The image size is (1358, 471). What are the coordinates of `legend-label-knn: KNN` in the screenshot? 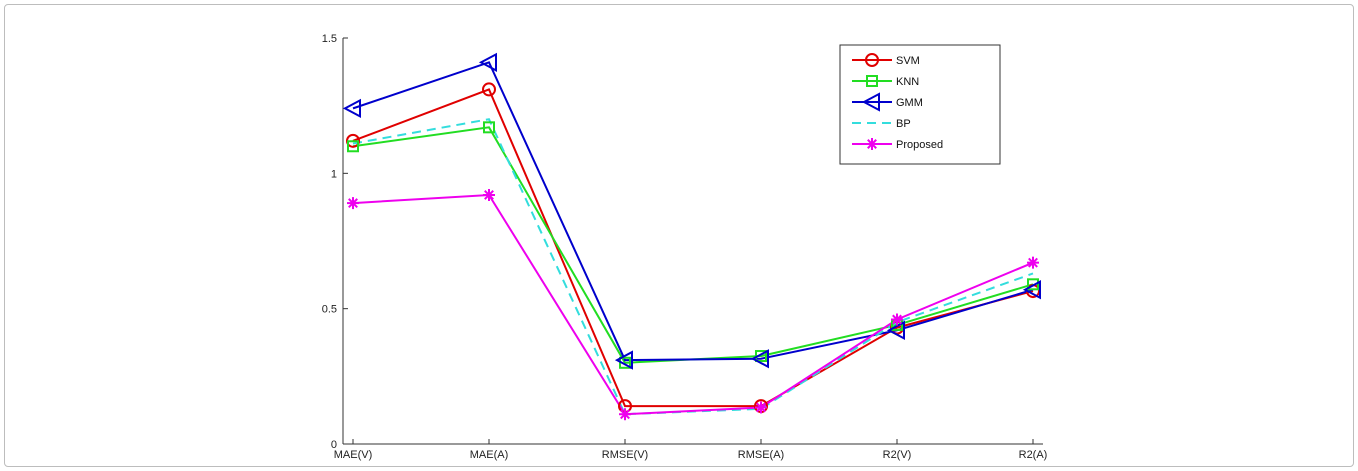 It's located at (907, 82).